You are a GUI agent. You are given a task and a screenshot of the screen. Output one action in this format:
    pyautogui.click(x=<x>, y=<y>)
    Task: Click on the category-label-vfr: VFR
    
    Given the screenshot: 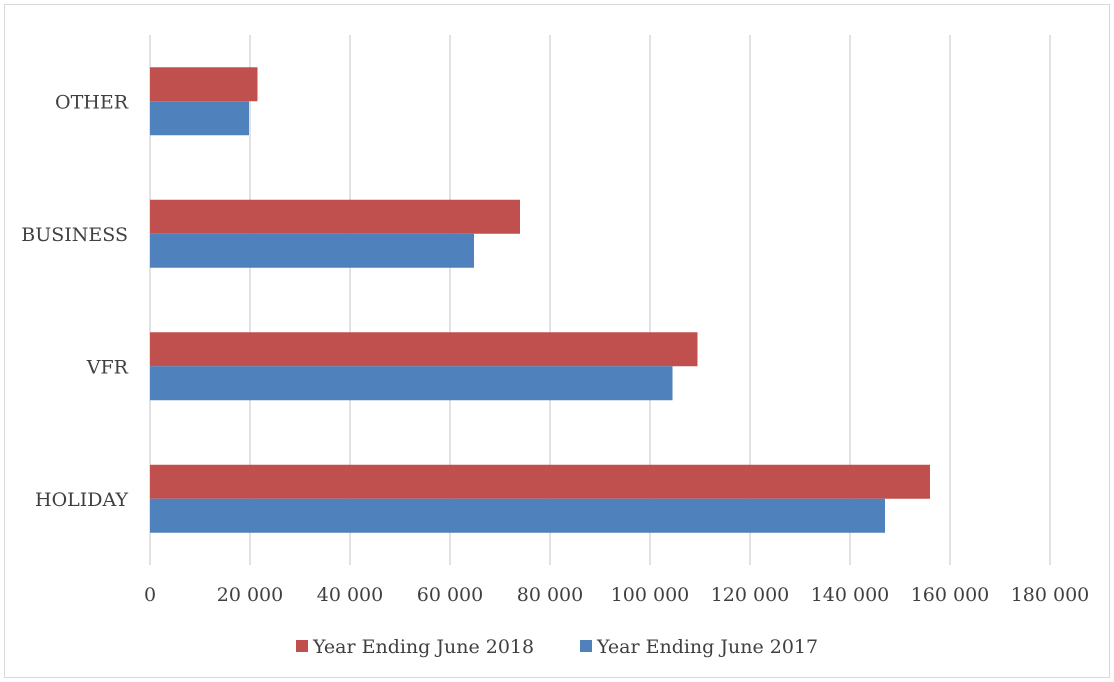 What is the action you would take?
    pyautogui.click(x=107, y=367)
    